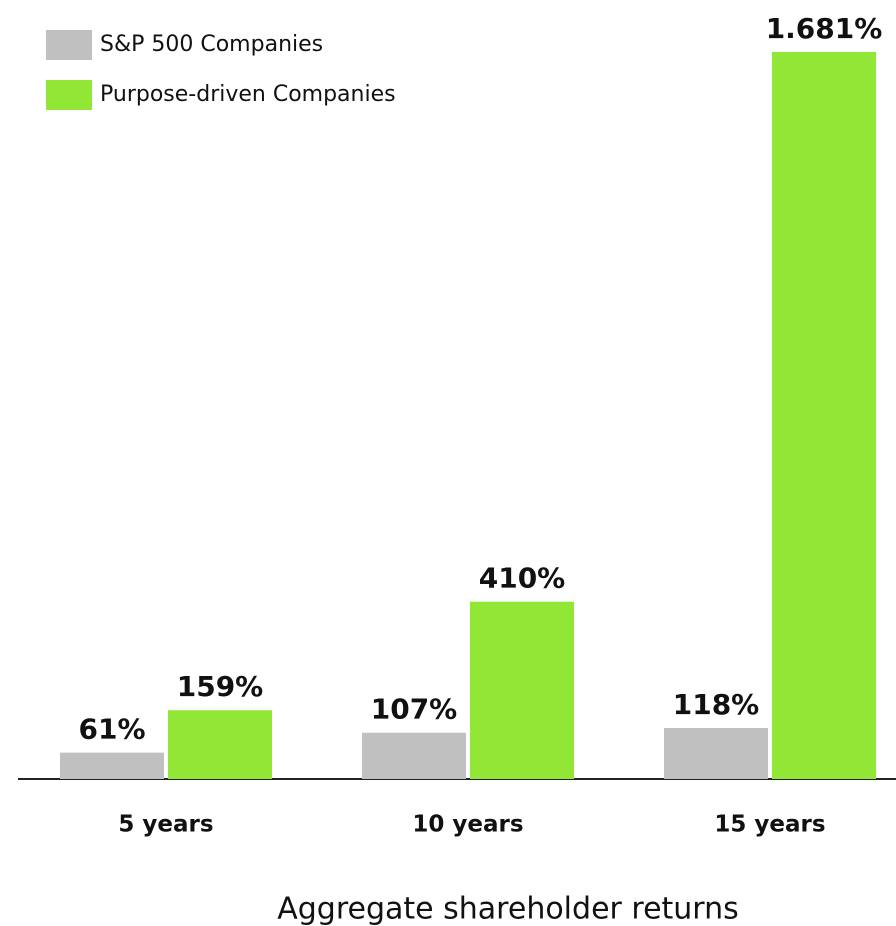 This screenshot has height=926, width=896. I want to click on value-label: 61%, so click(111, 729).